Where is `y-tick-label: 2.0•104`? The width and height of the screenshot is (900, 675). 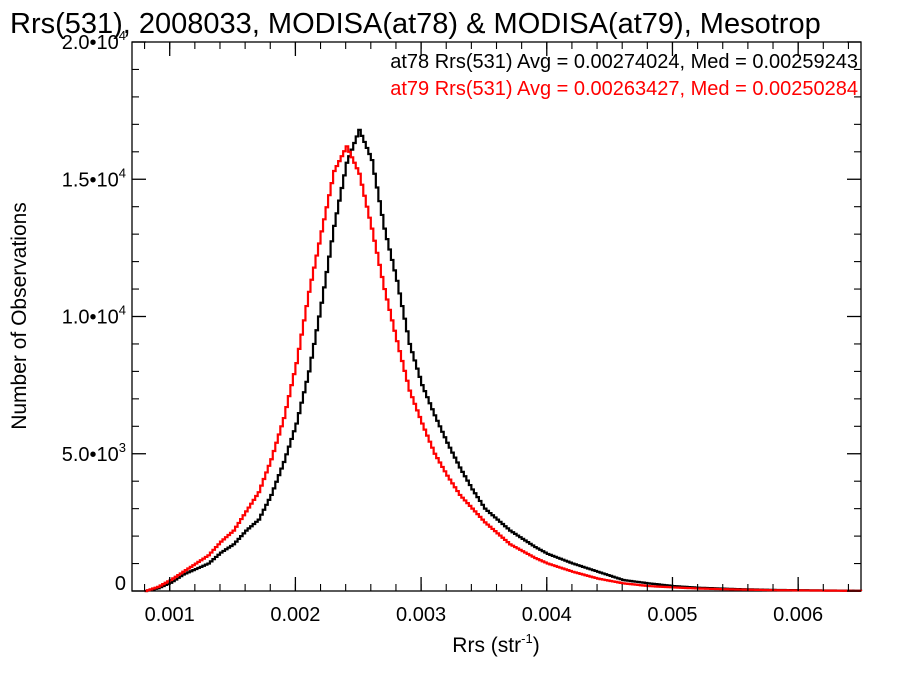 y-tick-label: 2.0•104 is located at coordinates (94, 41).